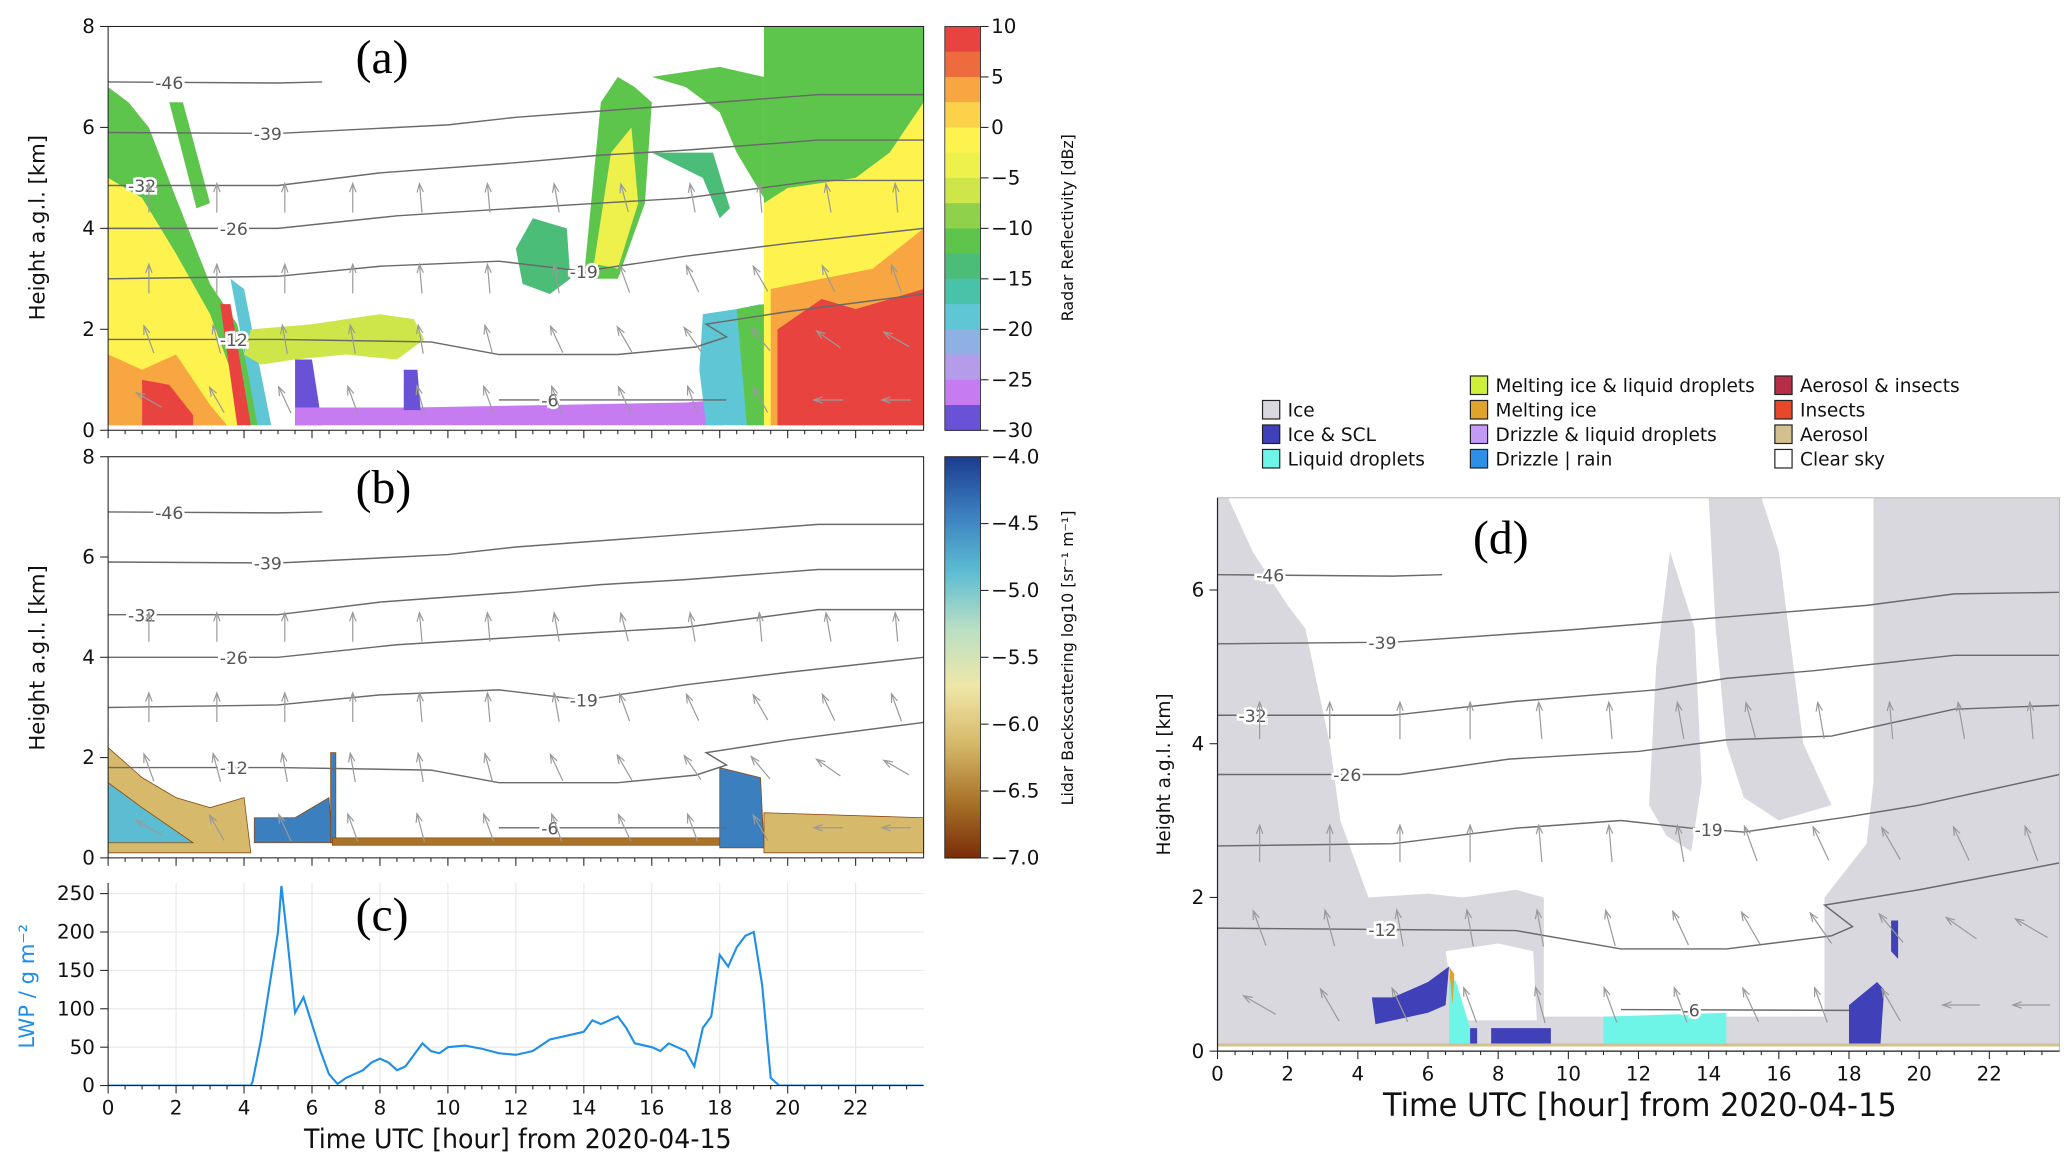  Describe the element at coordinates (988, 228) in the screenshot. I see `colorbar-radar: 10 5 0 −5 −10 −15 −20 −25 −30` at that location.